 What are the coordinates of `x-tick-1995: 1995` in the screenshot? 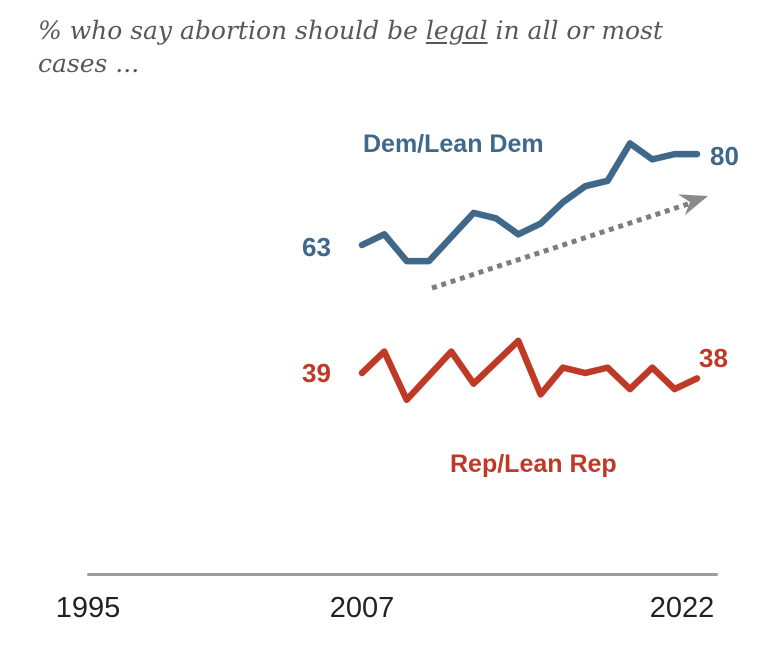 It's located at (88, 608).